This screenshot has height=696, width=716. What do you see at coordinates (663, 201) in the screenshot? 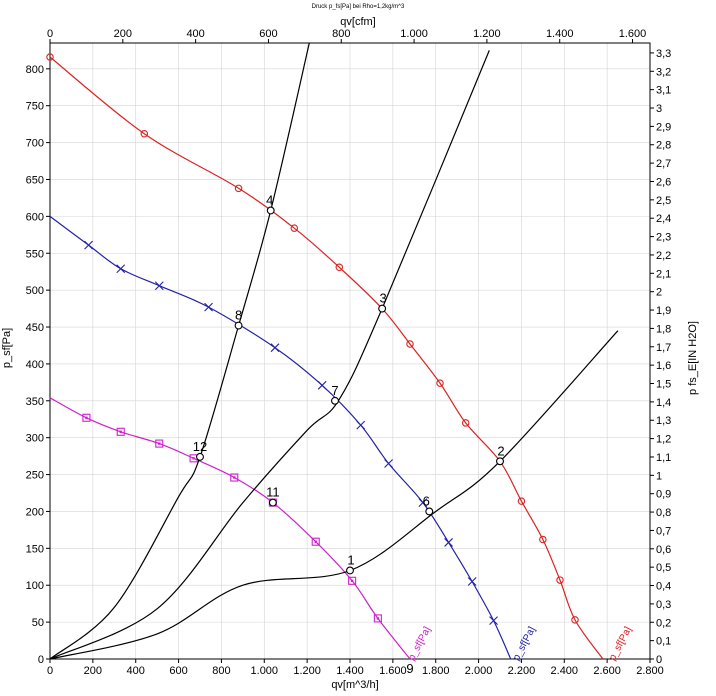
I see `y-right-tick-label: 2,5` at bounding box center [663, 201].